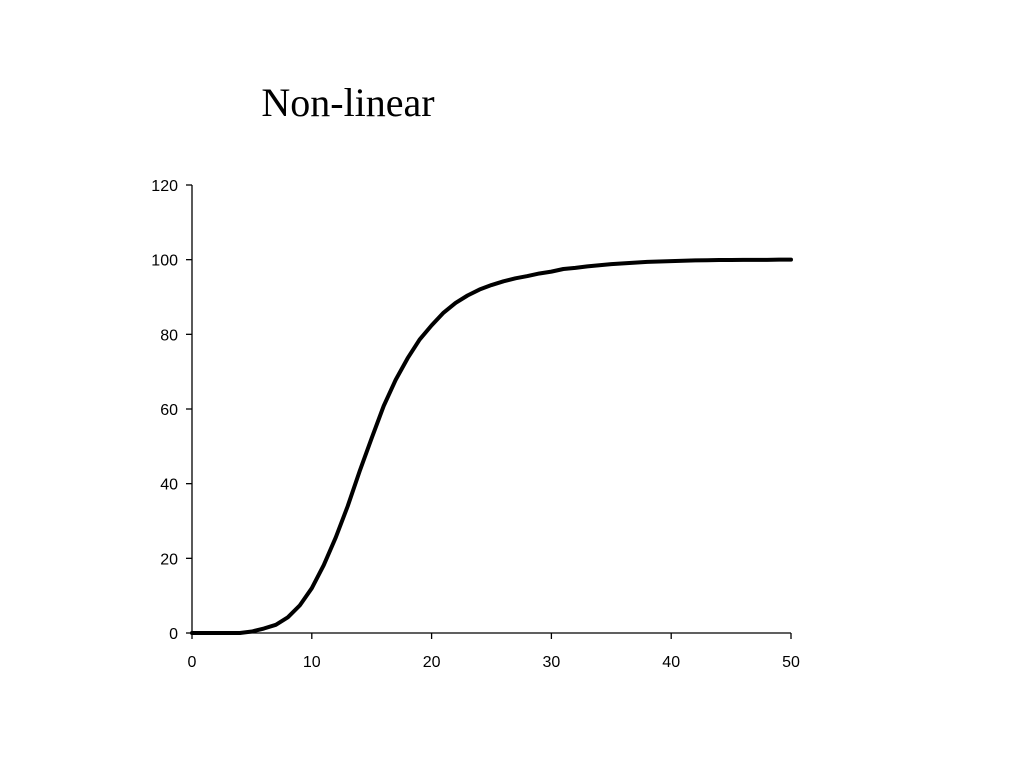 This screenshot has height=768, width=1024. What do you see at coordinates (169, 410) in the screenshot?
I see `y-tick-label: 60` at bounding box center [169, 410].